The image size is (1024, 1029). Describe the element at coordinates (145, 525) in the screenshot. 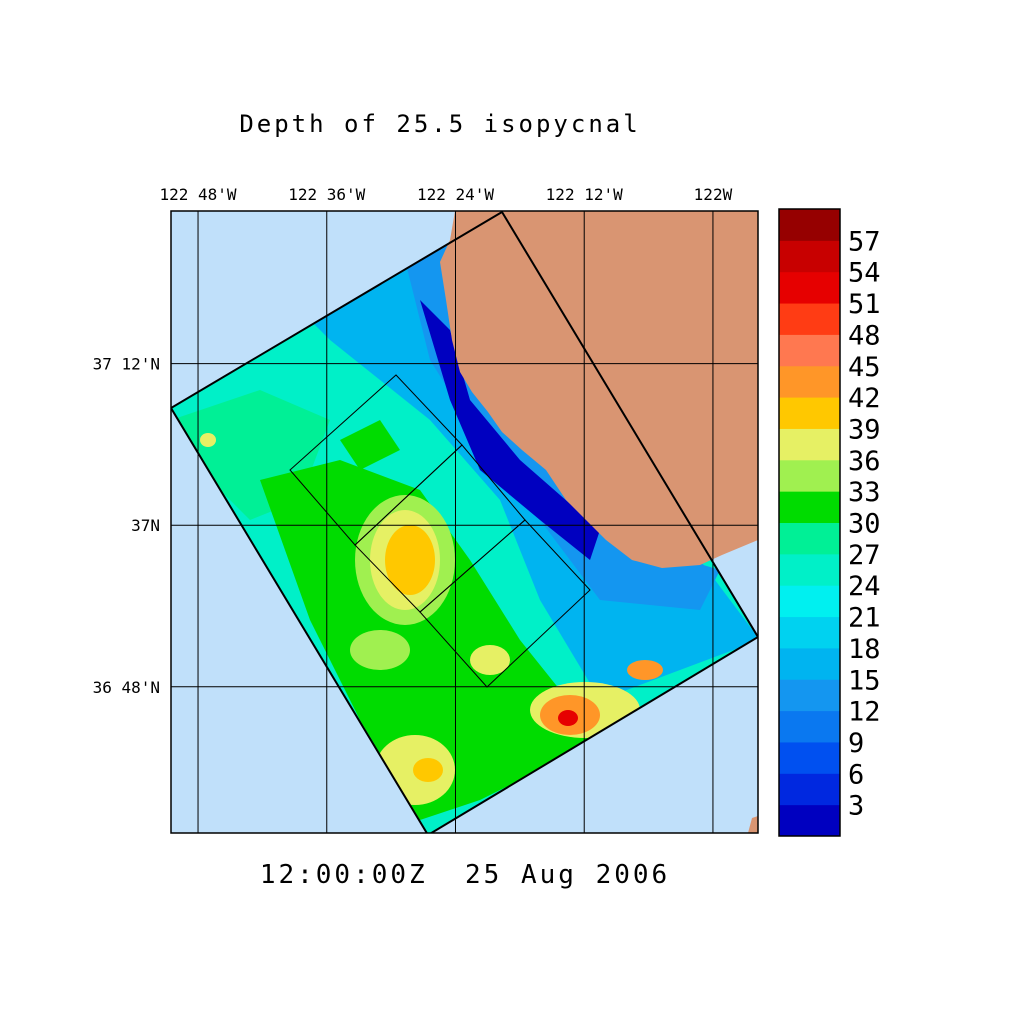

I see `y-tick-label: 37N` at that location.